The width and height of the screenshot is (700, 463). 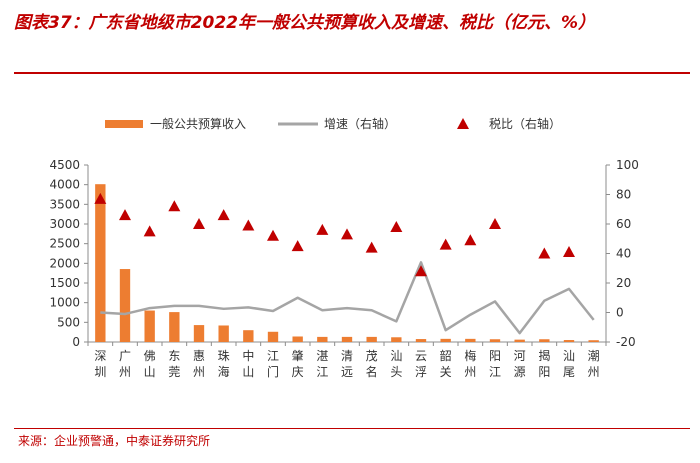 I want to click on x-tick-label: 梅州, so click(x=470, y=363).